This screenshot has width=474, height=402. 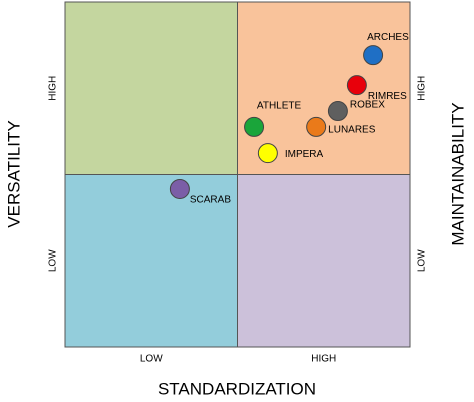 What do you see at coordinates (13, 173) in the screenshot?
I see `y-axis-title: VERSATILITY` at bounding box center [13, 173].